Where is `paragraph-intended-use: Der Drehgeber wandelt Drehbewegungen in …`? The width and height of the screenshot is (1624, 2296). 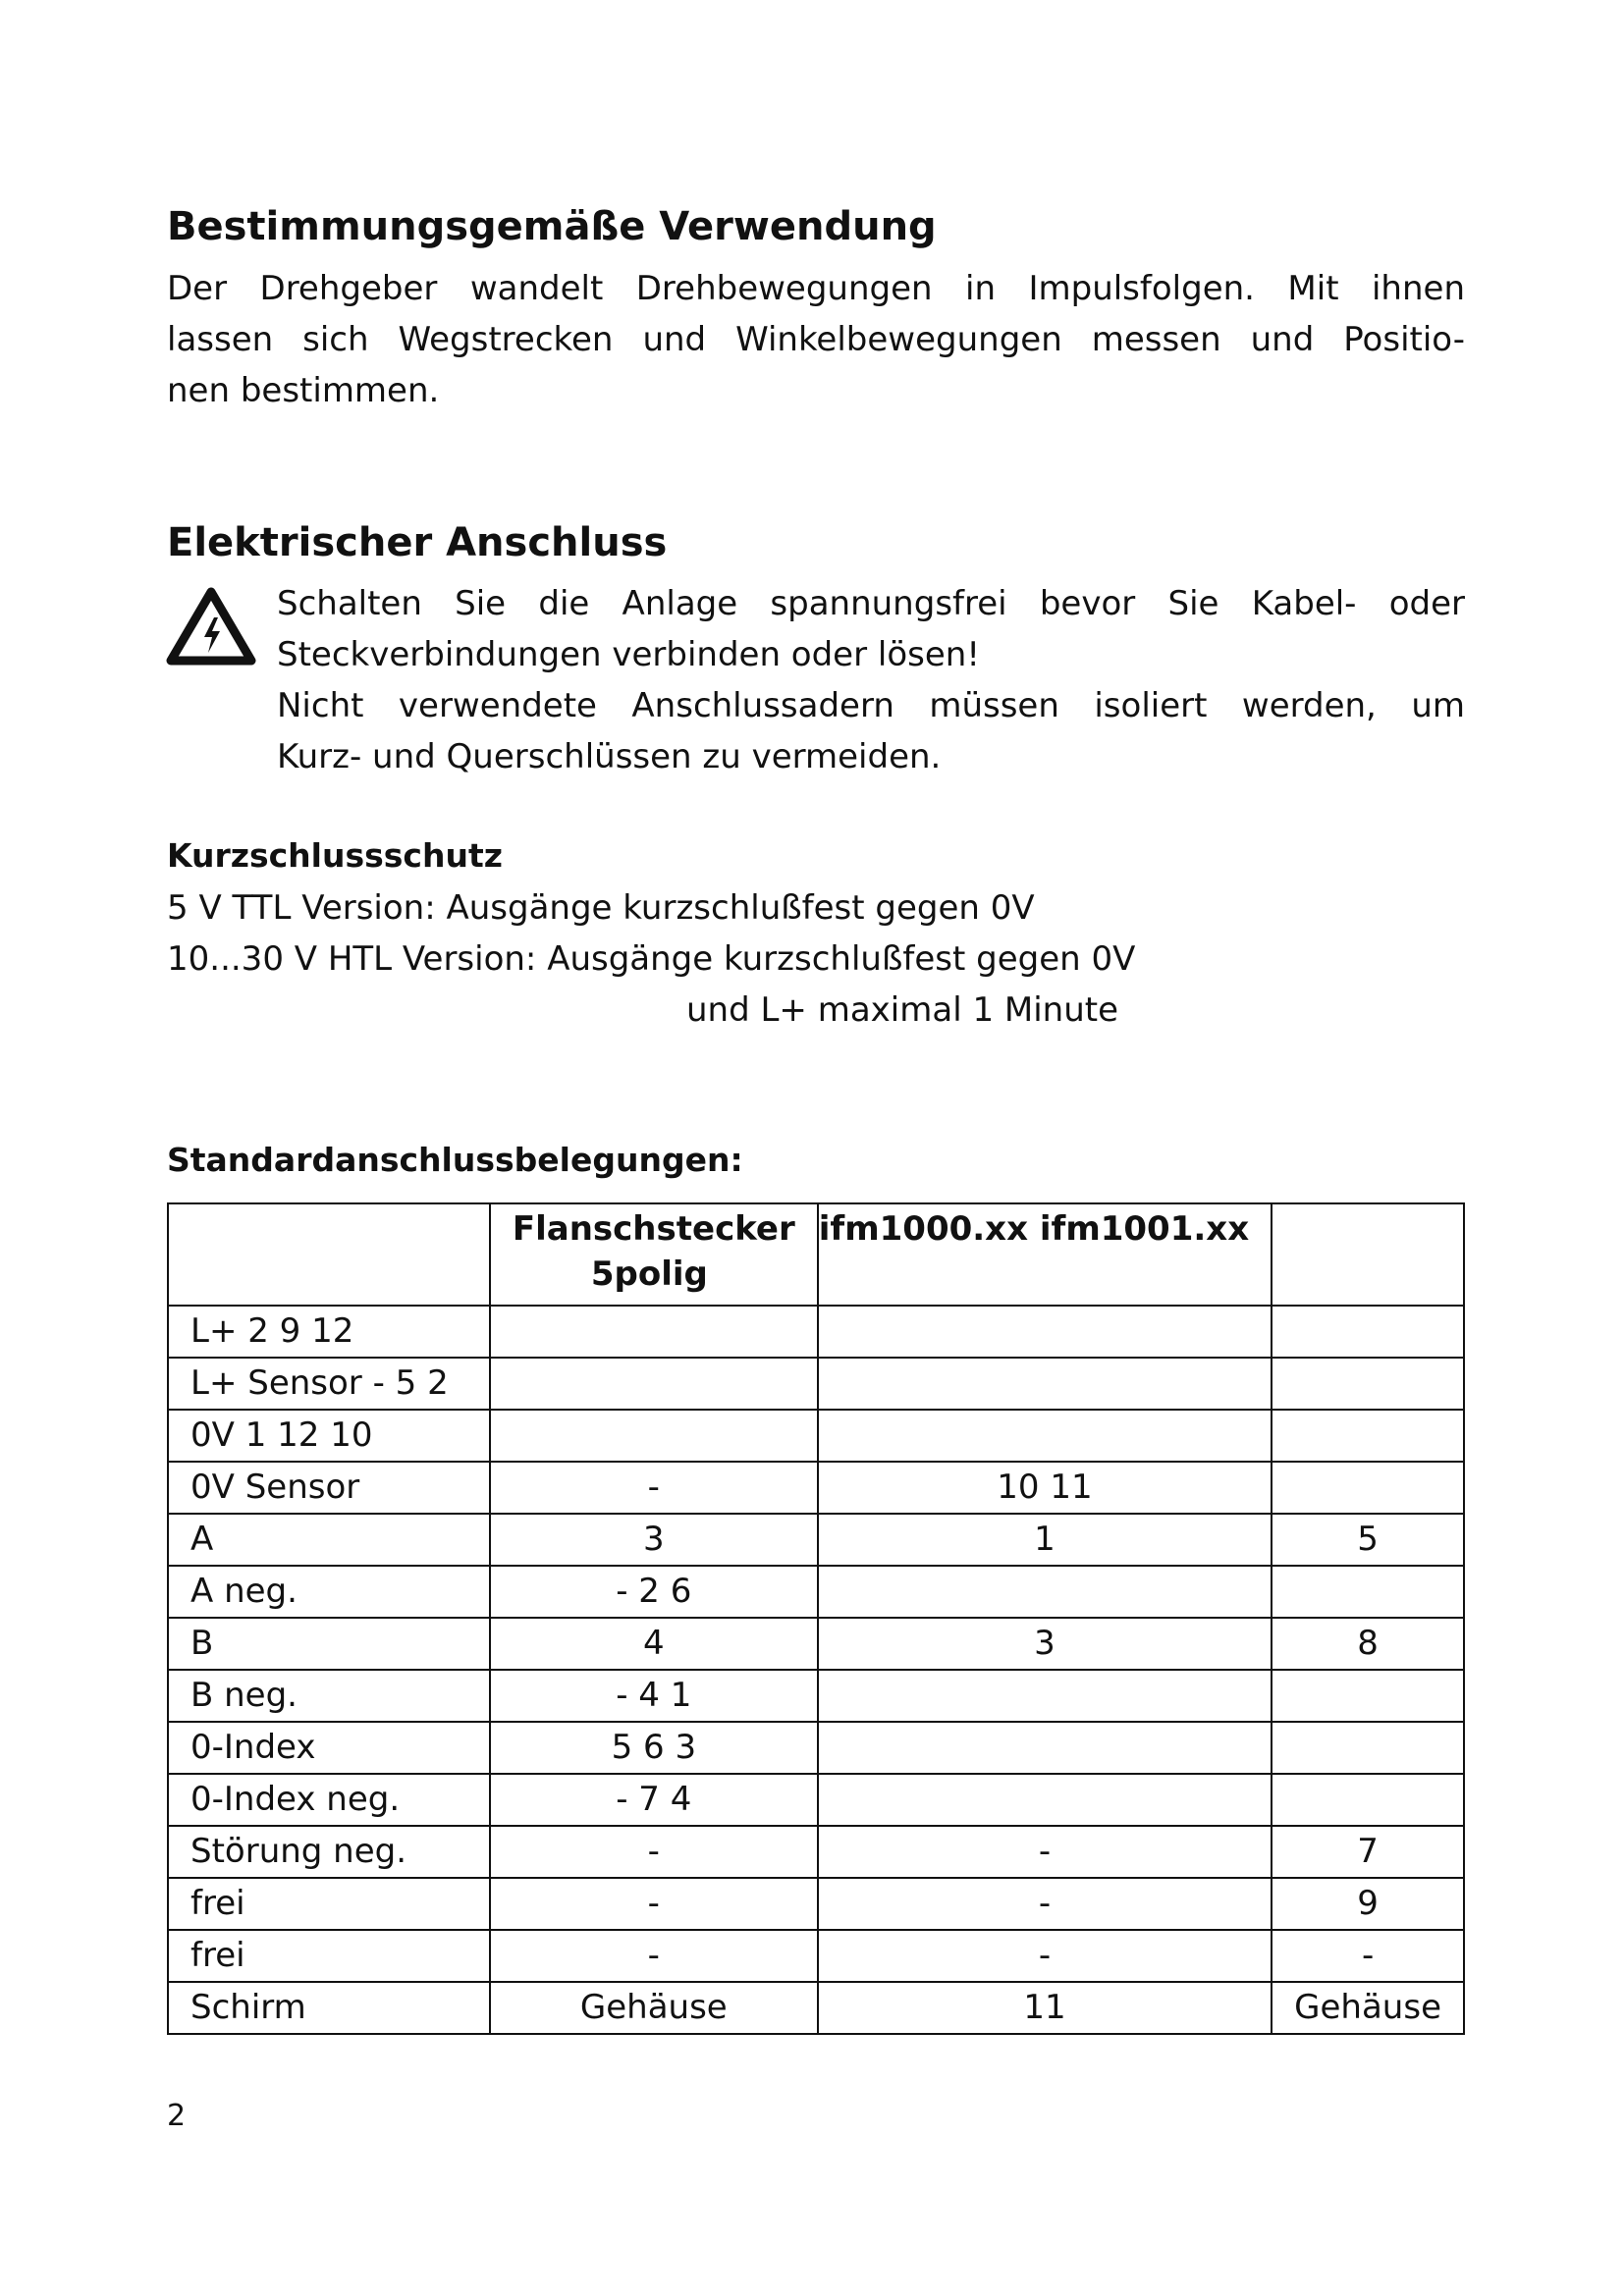
paragraph-intended-use: Der Drehgeber wandelt Drehbewegungen in … is located at coordinates (816, 339).